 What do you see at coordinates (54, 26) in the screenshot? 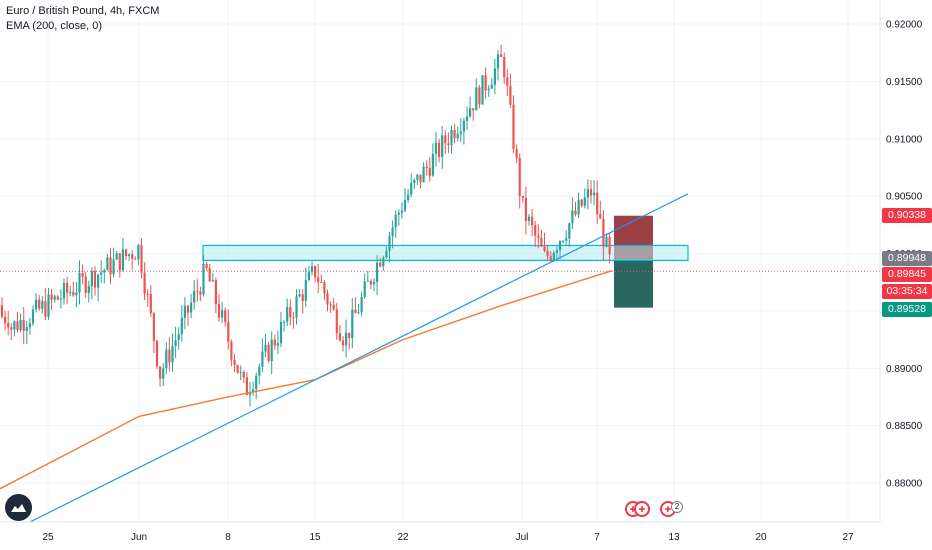
I see `indicator-title: EMA (200, close, 0)` at bounding box center [54, 26].